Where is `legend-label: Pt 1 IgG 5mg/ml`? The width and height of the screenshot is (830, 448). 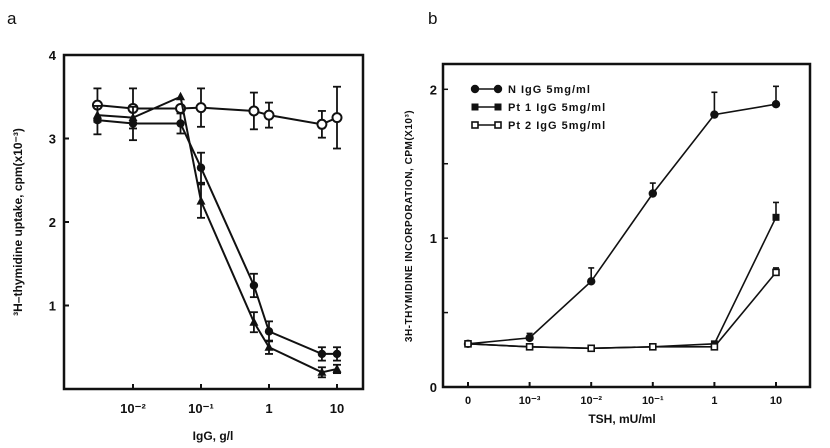 legend-label: Pt 1 IgG 5mg/ml is located at coordinates (557, 108).